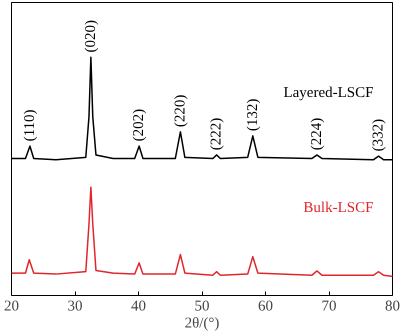  I want to click on x-tick-label: 50, so click(202, 306).